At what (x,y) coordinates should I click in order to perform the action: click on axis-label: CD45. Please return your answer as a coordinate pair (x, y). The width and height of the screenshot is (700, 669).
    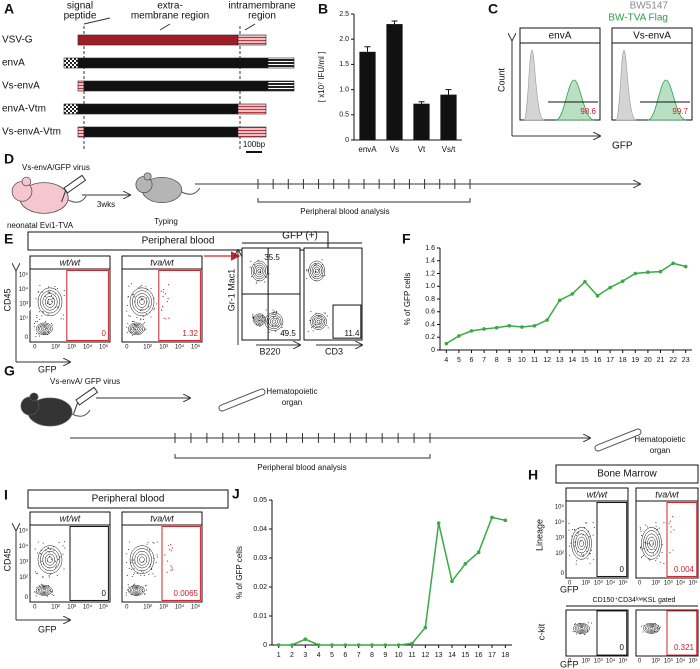
    Looking at the image, I should click on (7, 299).